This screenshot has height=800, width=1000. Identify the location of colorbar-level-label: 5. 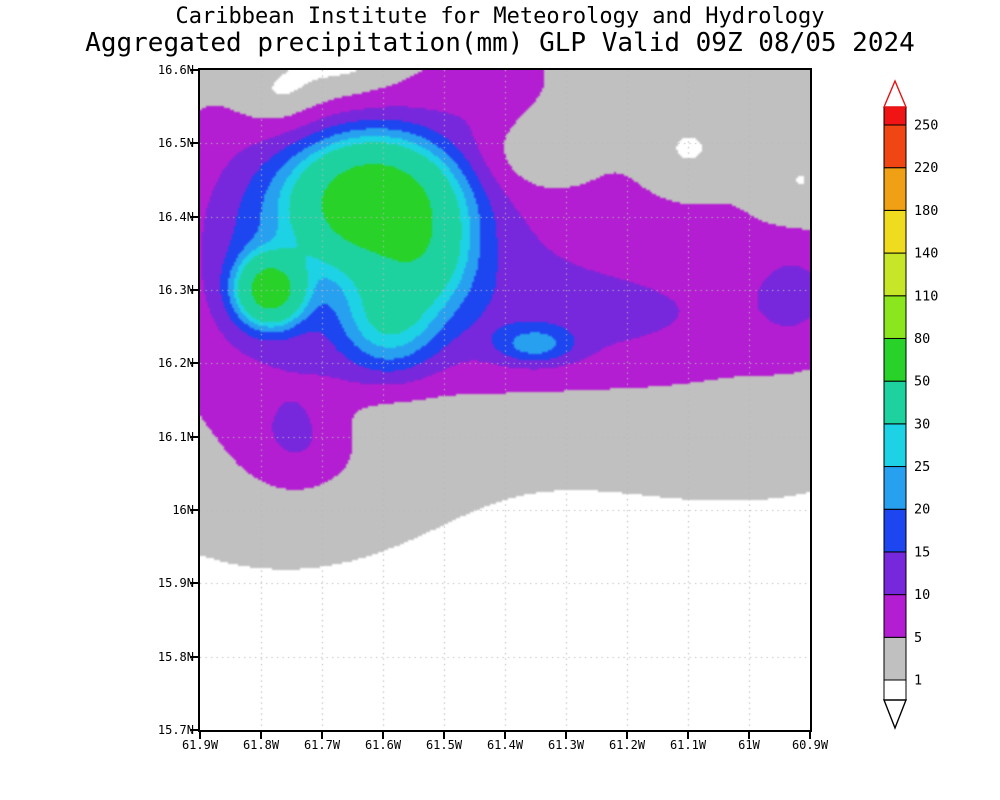
(918, 638).